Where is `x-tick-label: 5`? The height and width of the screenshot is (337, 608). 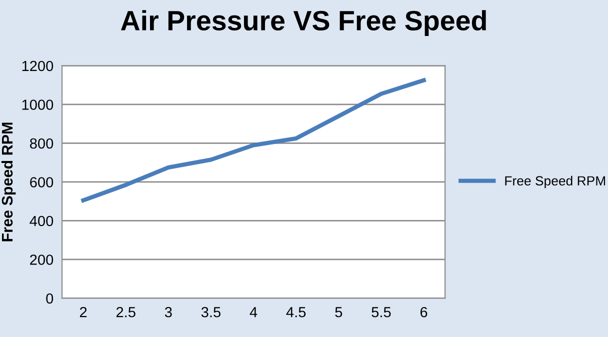
x-tick-label: 5 is located at coordinates (338, 312).